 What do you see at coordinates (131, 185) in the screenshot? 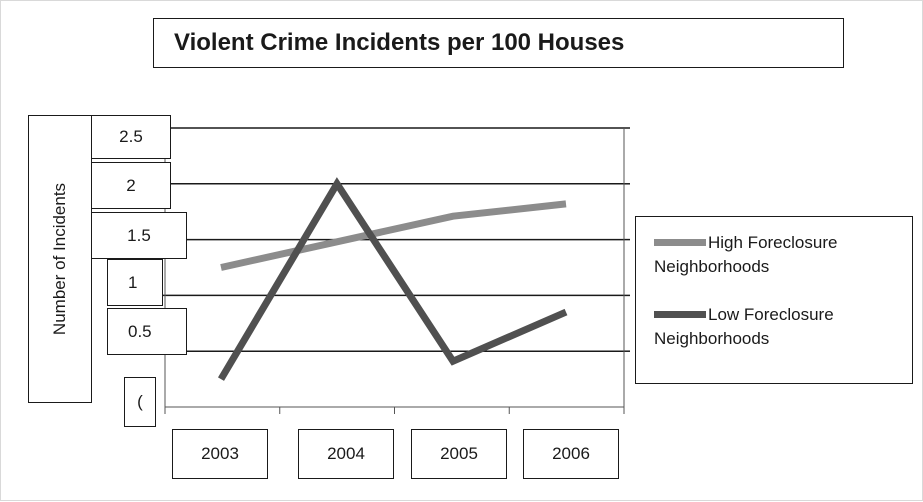
I see `y-tick-label: 2` at bounding box center [131, 185].